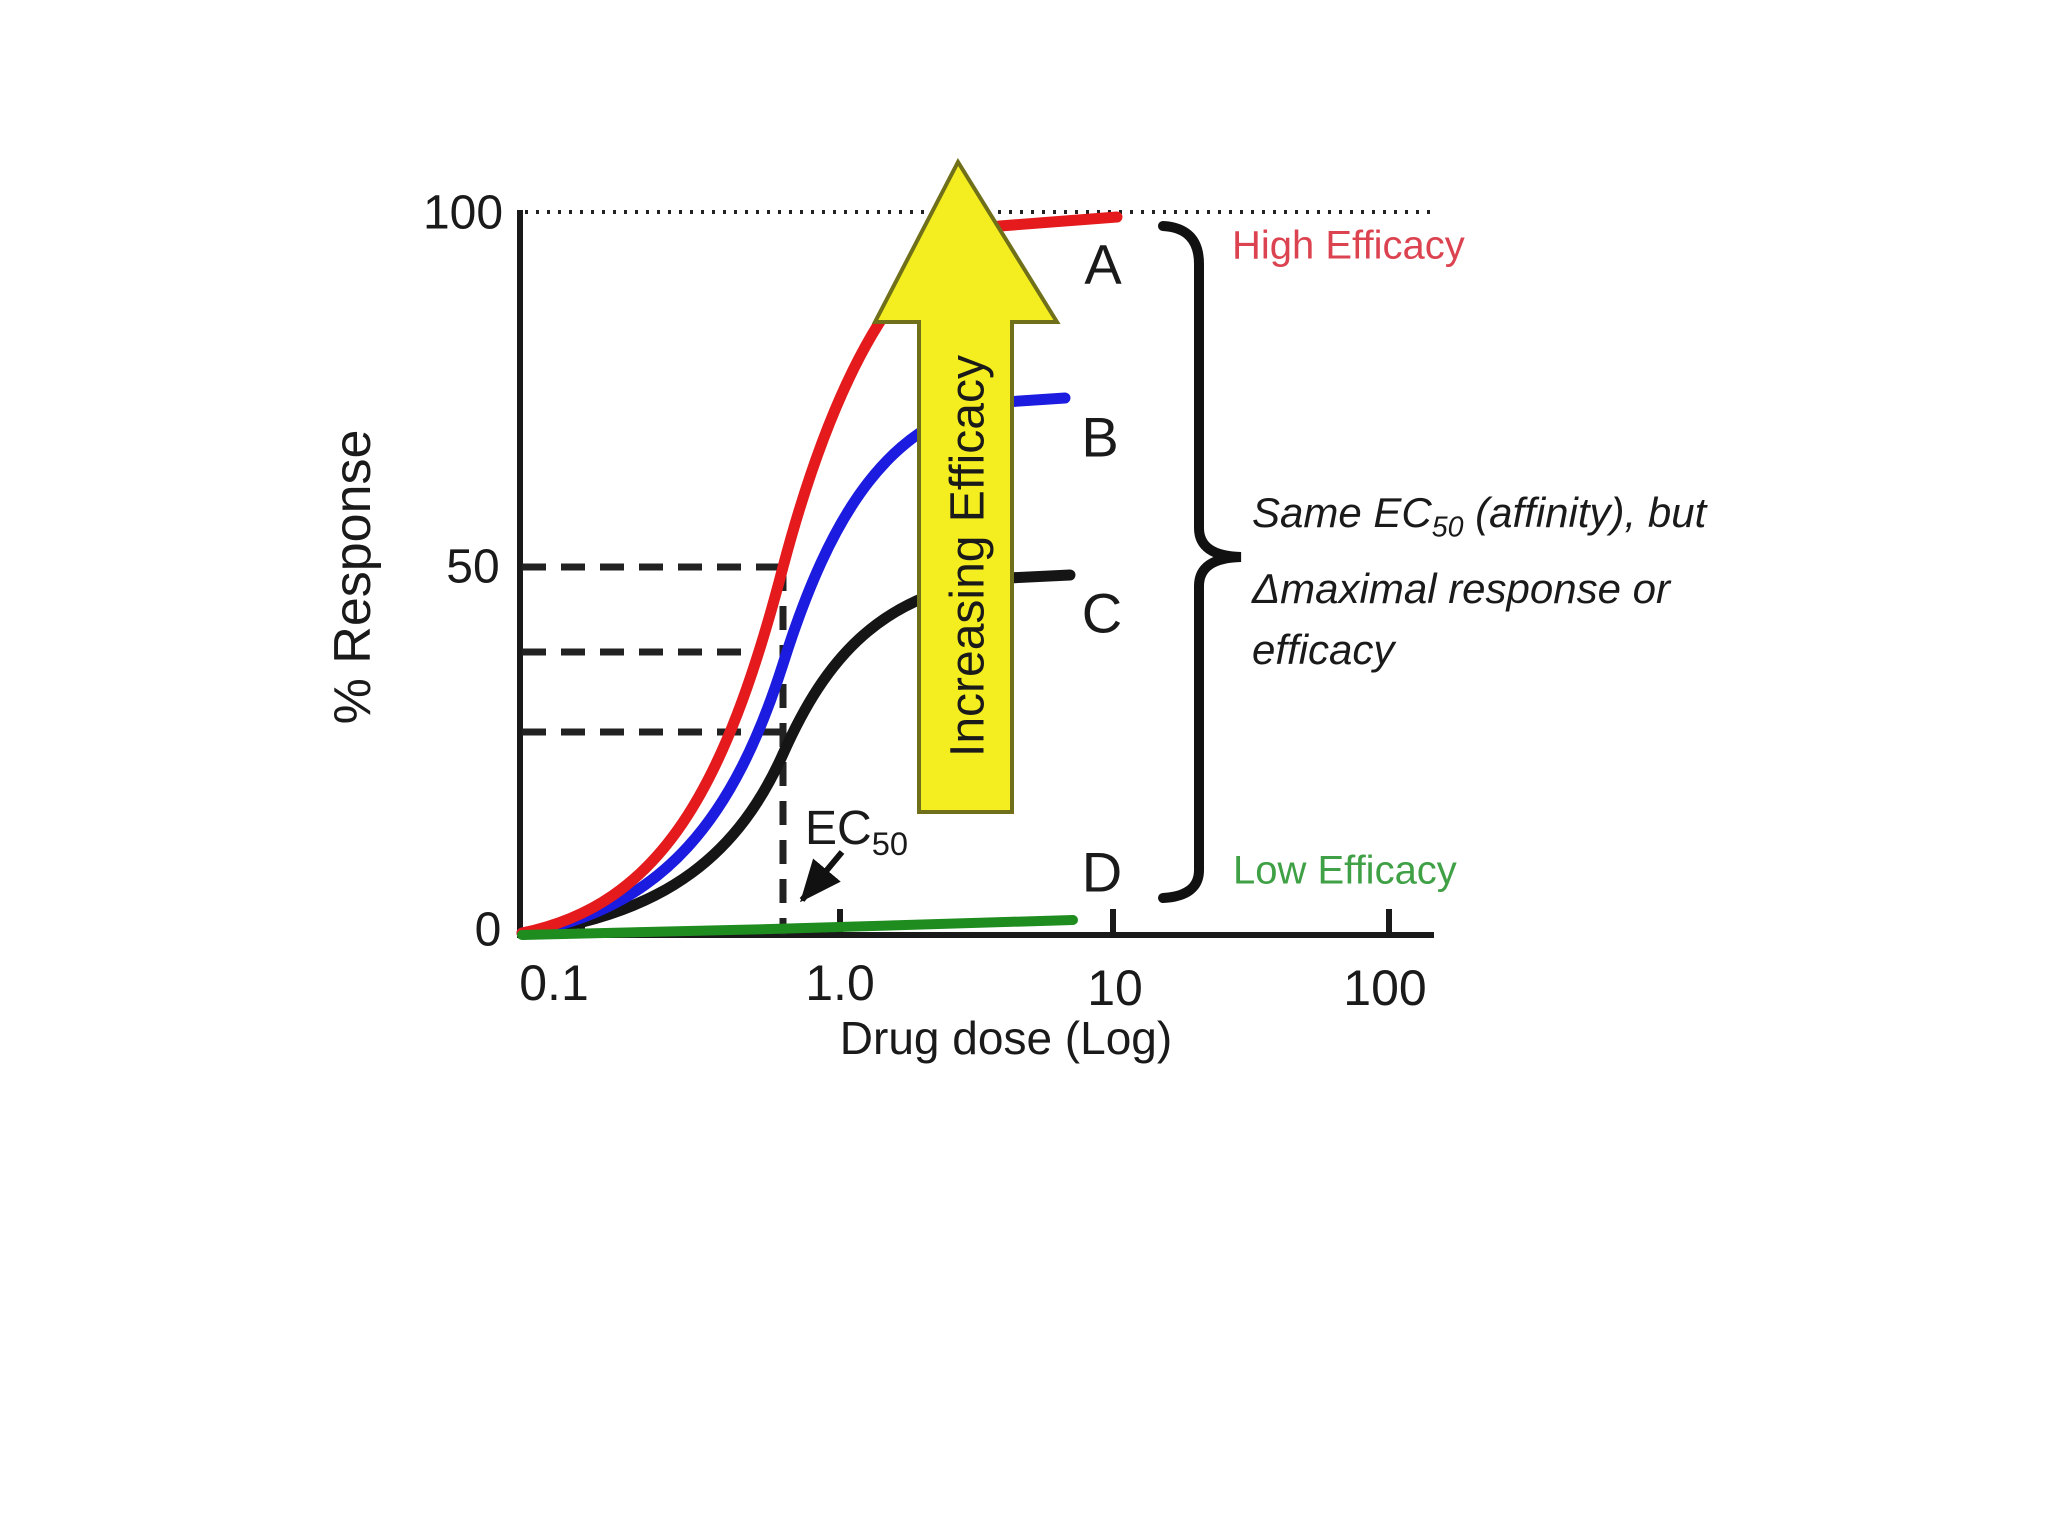 This screenshot has height=1536, width=2048. I want to click on x-tick-1.0: 1.0, so click(840, 983).